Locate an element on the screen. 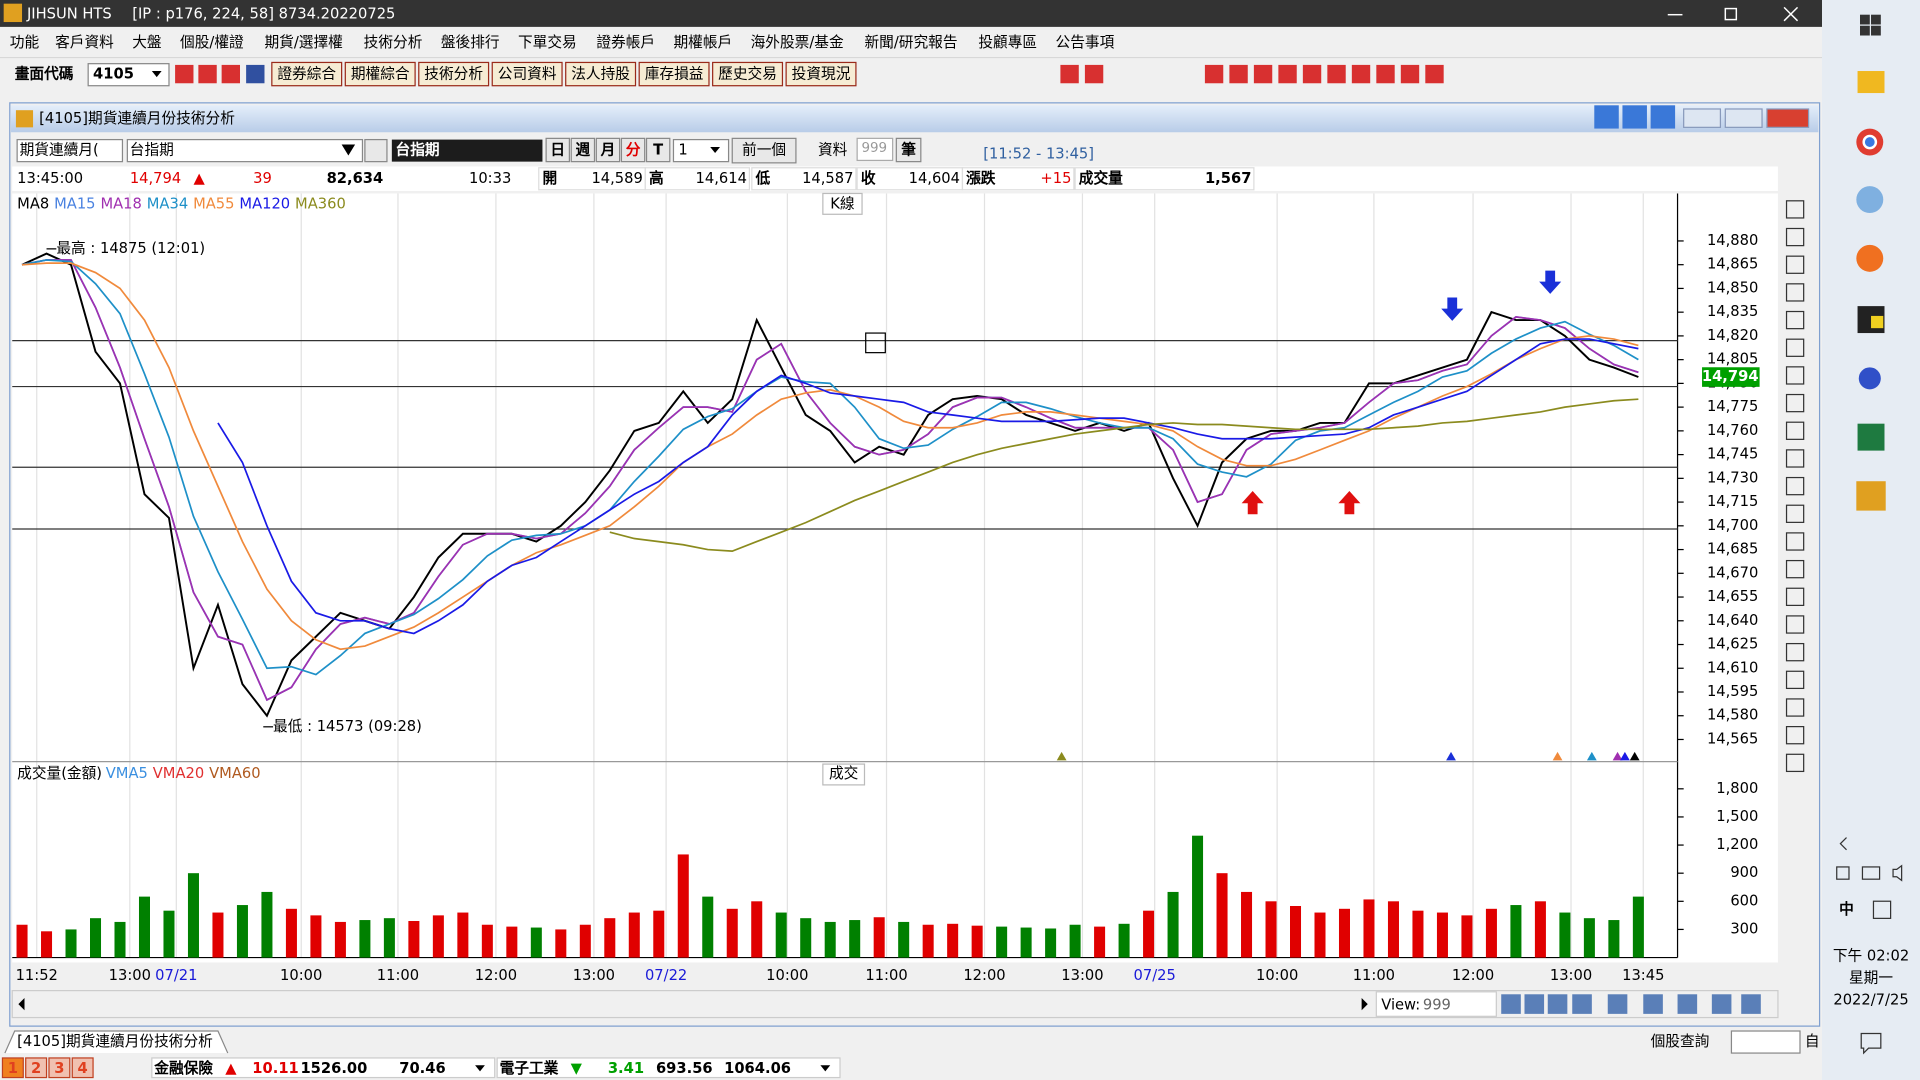  legend-item: VMA20 is located at coordinates (178, 773).